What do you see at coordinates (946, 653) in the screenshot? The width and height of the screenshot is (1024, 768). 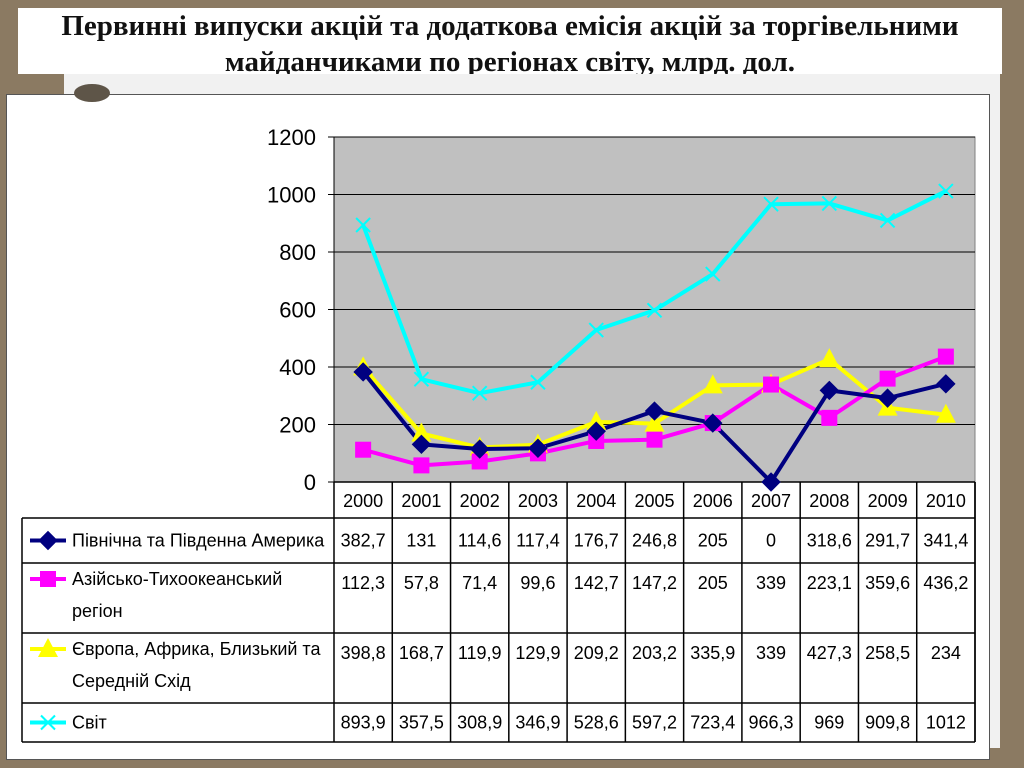 I see `table-value: 234` at bounding box center [946, 653].